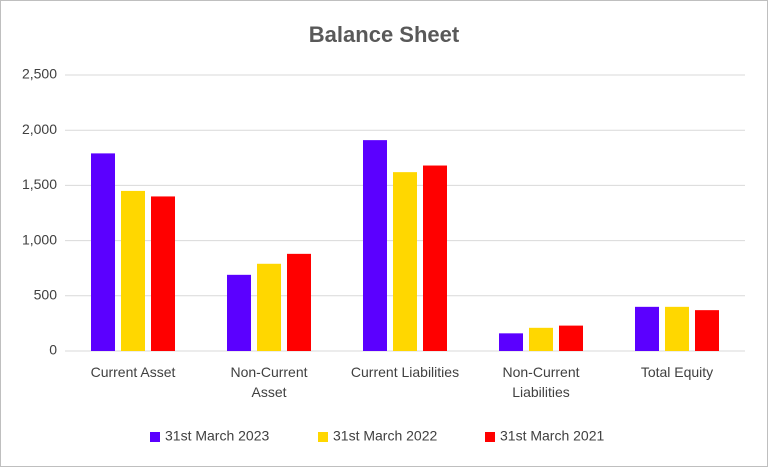  I want to click on legend-label: 31st March 2023, so click(217, 436).